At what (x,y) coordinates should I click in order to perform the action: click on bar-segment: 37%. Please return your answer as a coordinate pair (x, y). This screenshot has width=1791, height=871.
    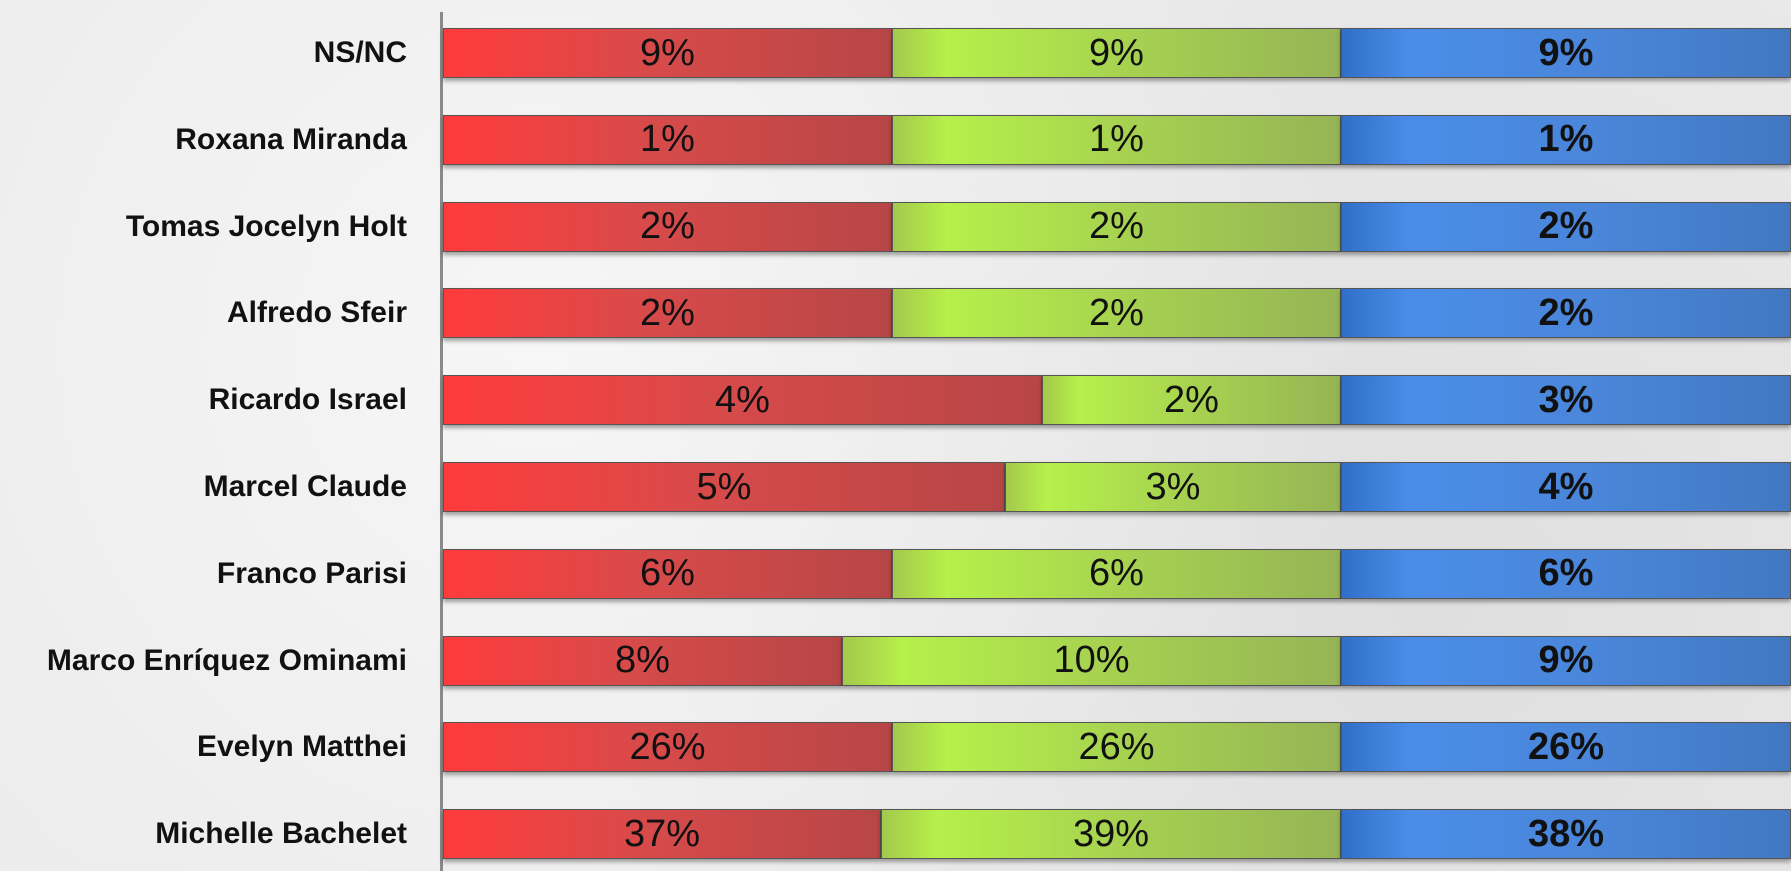
    Looking at the image, I should click on (662, 834).